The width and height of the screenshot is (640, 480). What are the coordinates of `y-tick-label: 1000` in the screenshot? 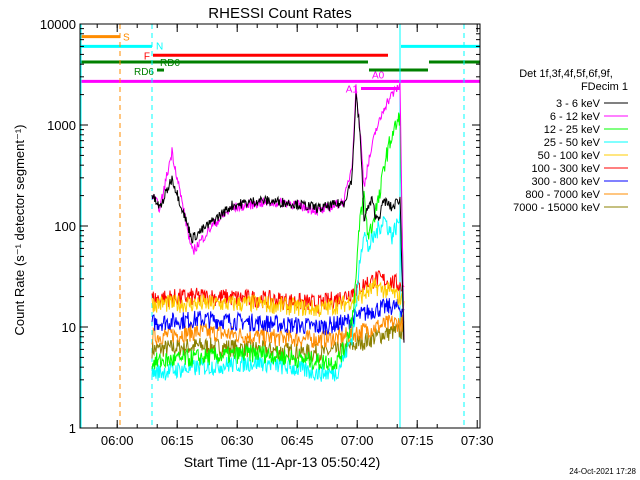 It's located at (61, 125).